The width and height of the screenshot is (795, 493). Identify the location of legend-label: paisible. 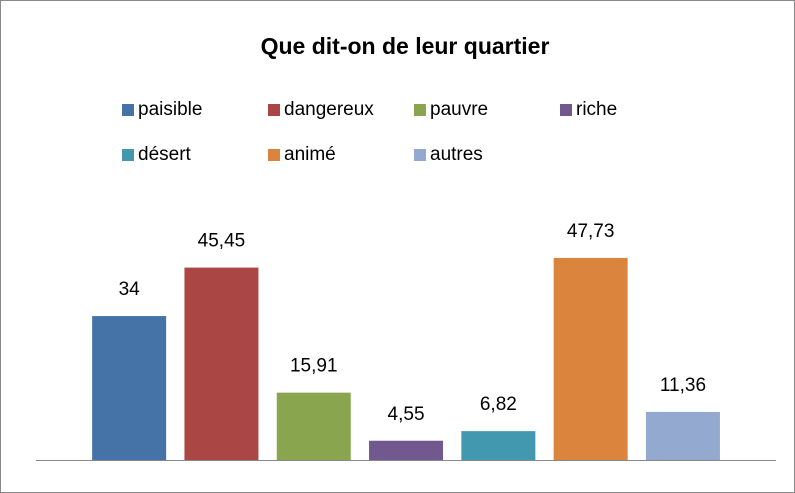
(170, 109).